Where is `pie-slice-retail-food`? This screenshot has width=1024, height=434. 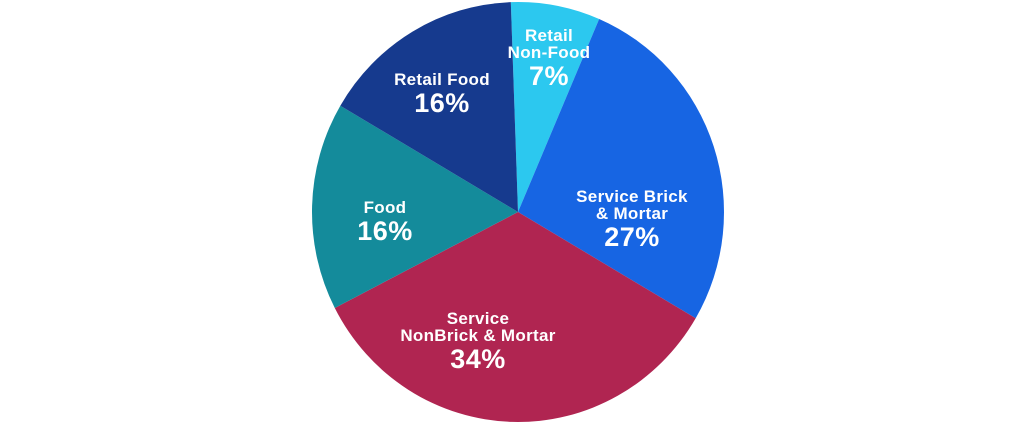 pie-slice-retail-food is located at coordinates (429, 107).